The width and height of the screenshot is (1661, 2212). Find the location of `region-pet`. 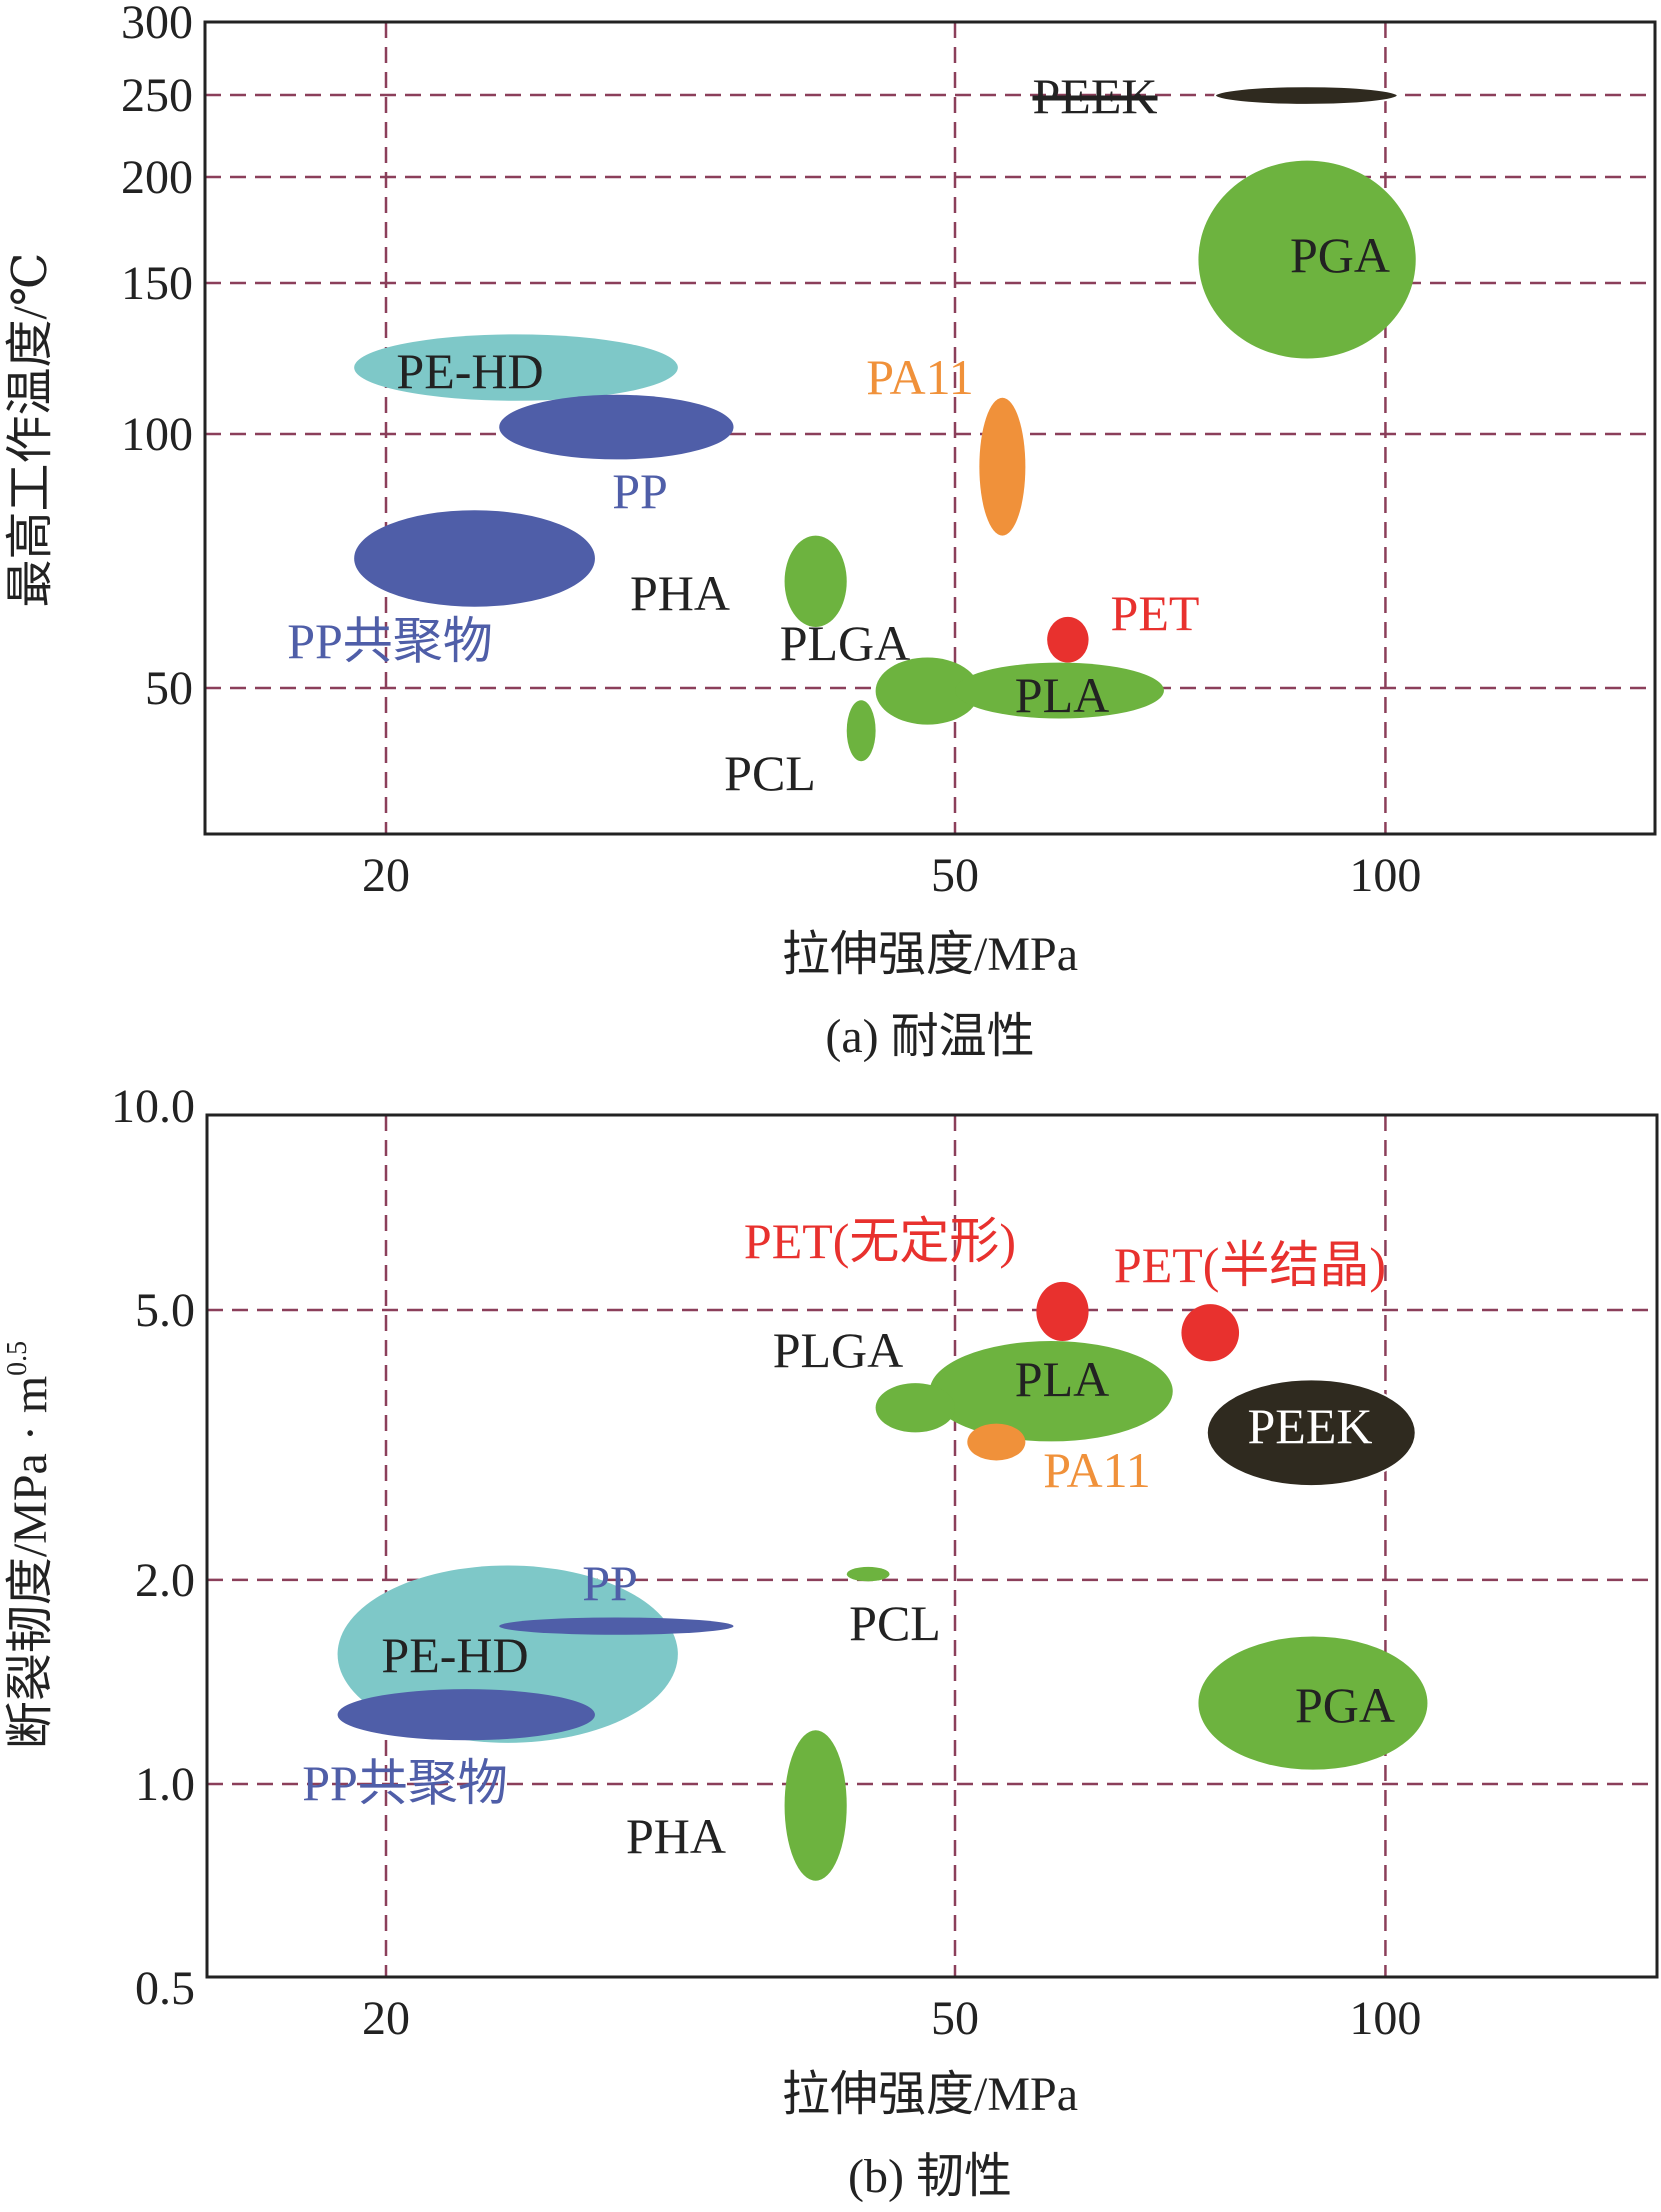

region-pet is located at coordinates (1068, 639).